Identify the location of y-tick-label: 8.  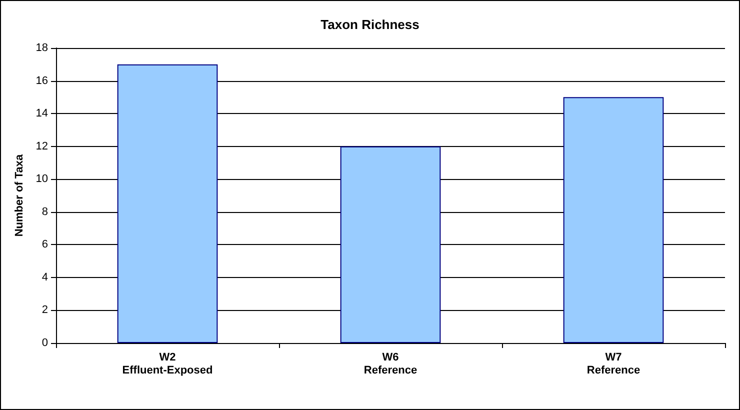
(45, 212).